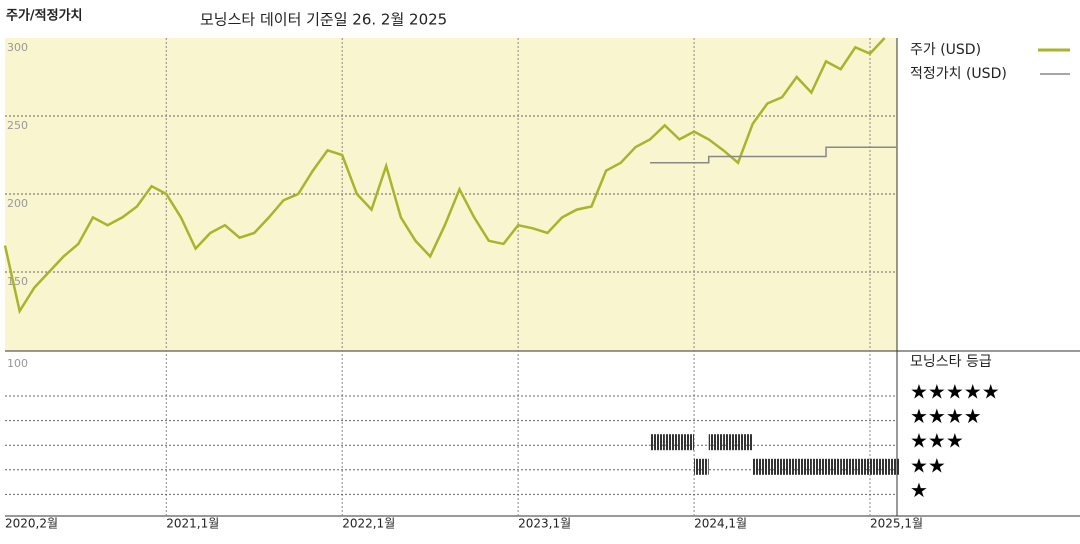  What do you see at coordinates (192, 524) in the screenshot?
I see `x-tick-label: 2021,1월` at bounding box center [192, 524].